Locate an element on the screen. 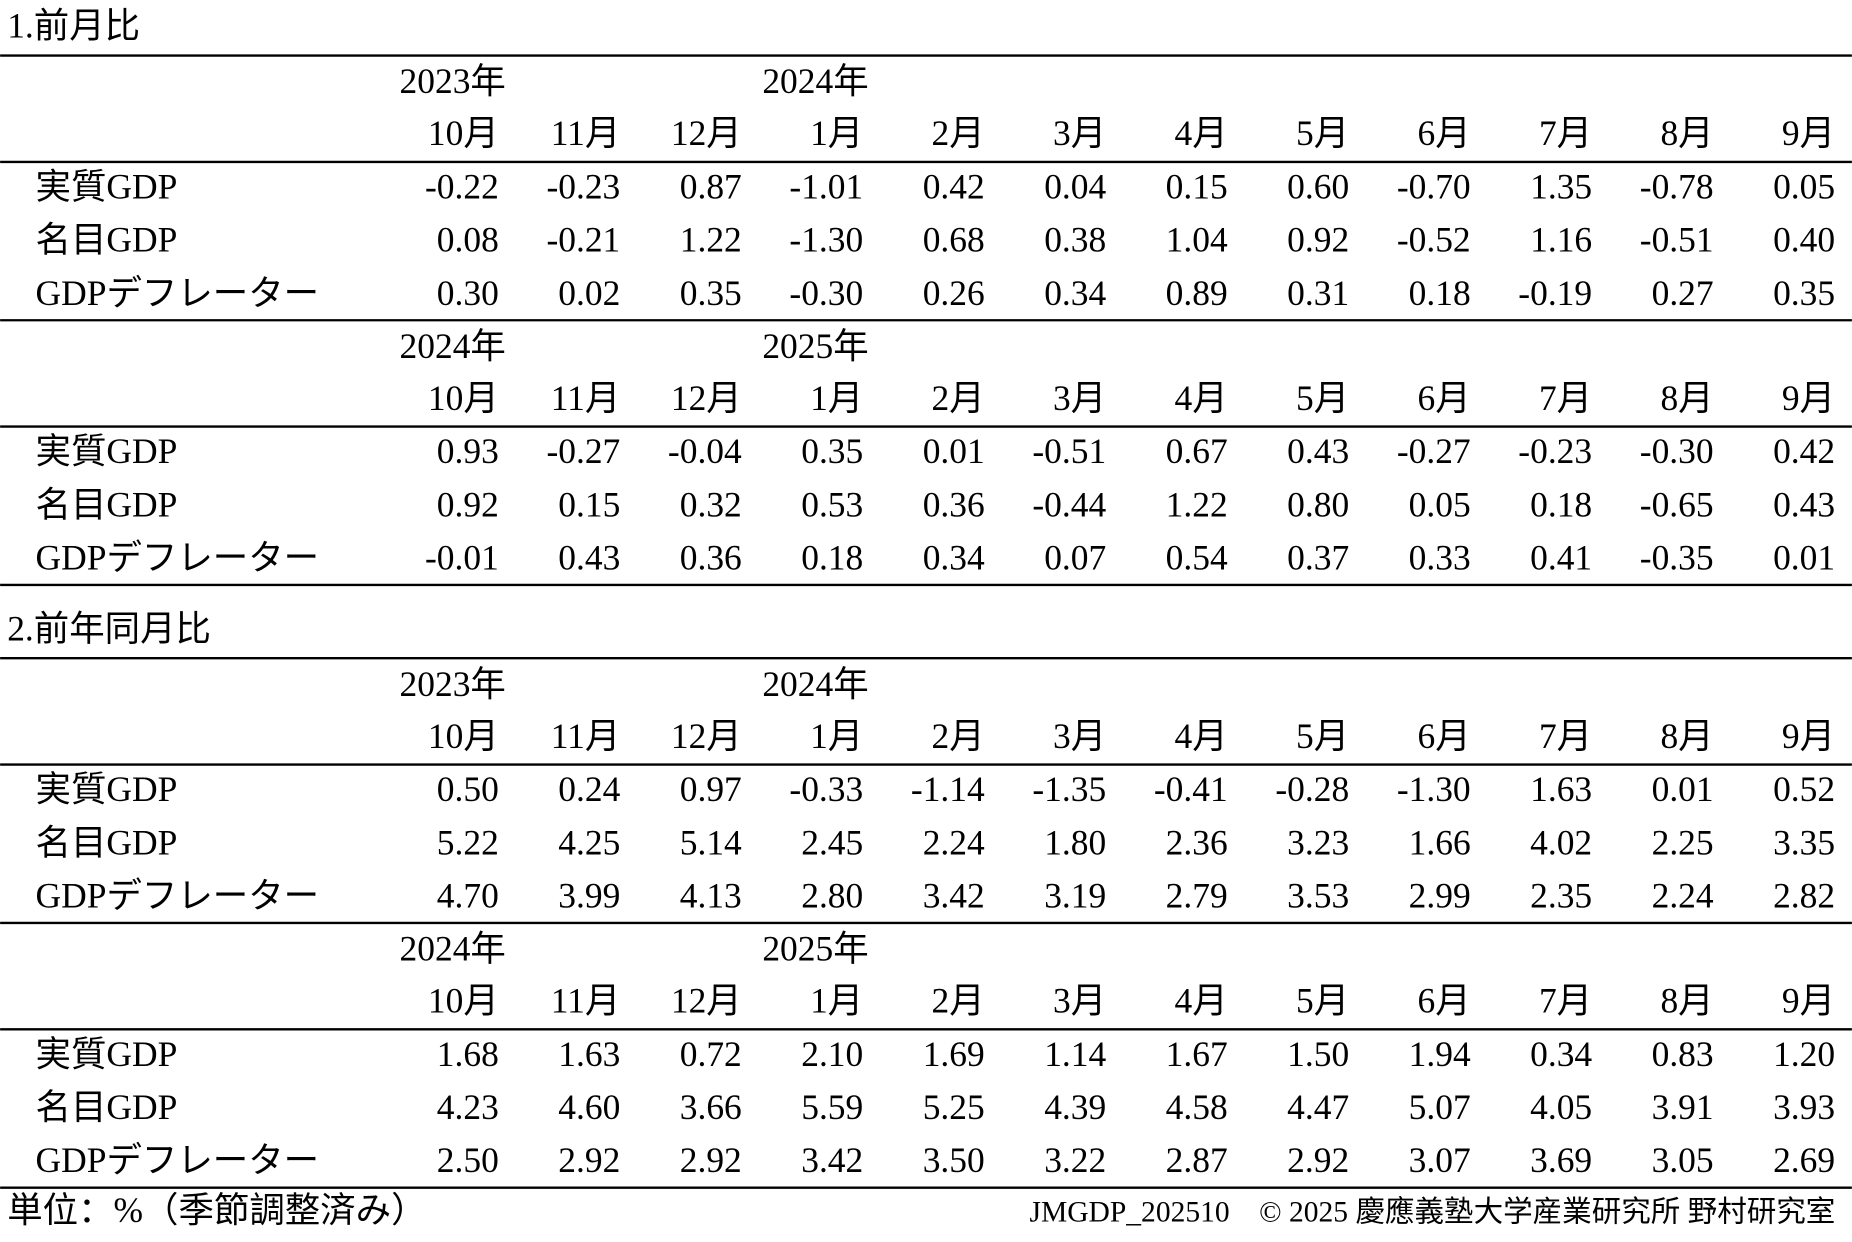  cell-value: -1.14 is located at coordinates (948, 789).